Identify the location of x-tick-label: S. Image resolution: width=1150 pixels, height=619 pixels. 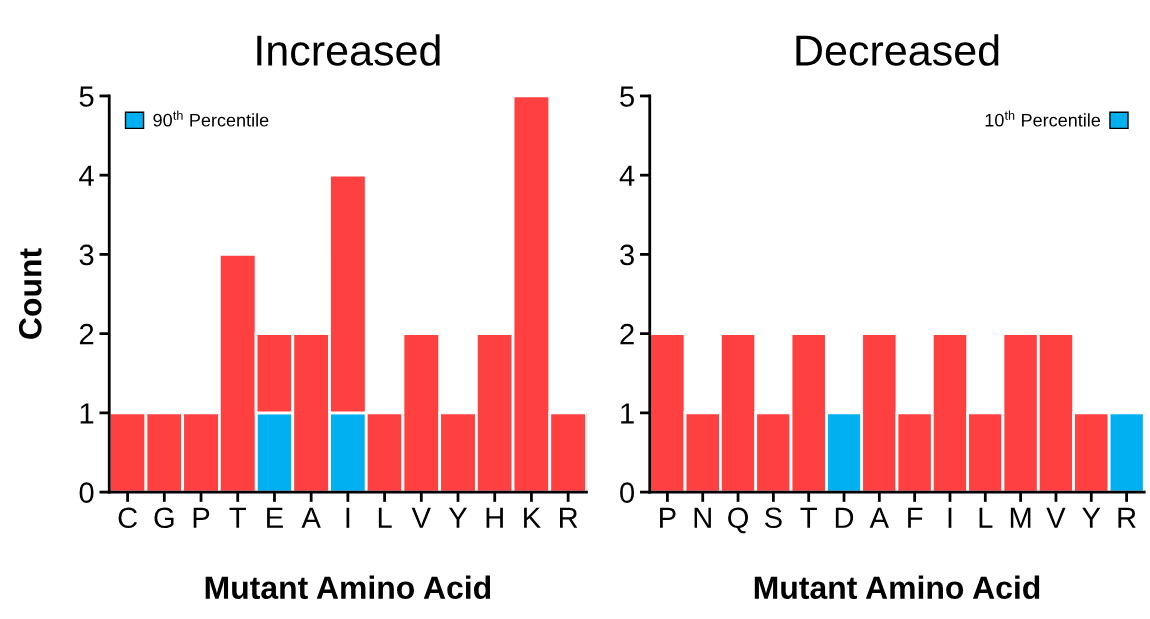
(773, 518).